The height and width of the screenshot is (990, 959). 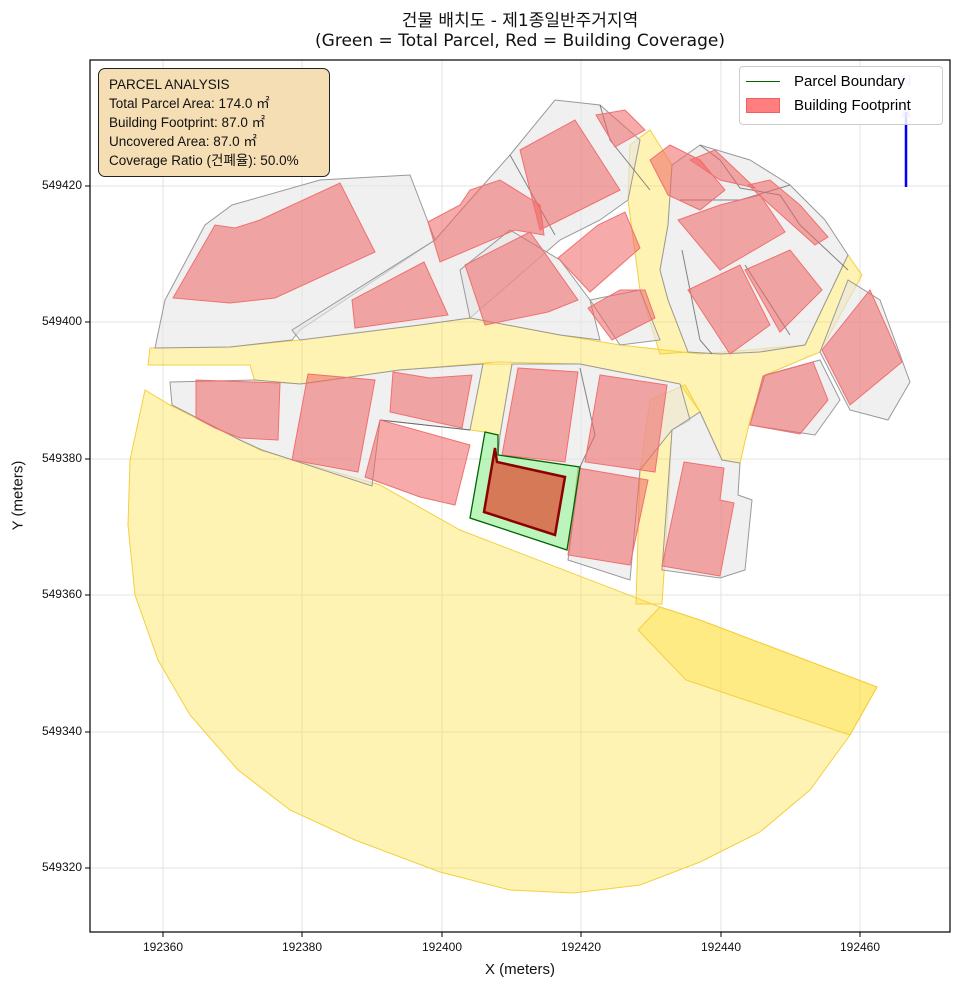 What do you see at coordinates (183, 141) in the screenshot?
I see `info-uncovered: Uncovered Area: 87.0 ㎡` at bounding box center [183, 141].